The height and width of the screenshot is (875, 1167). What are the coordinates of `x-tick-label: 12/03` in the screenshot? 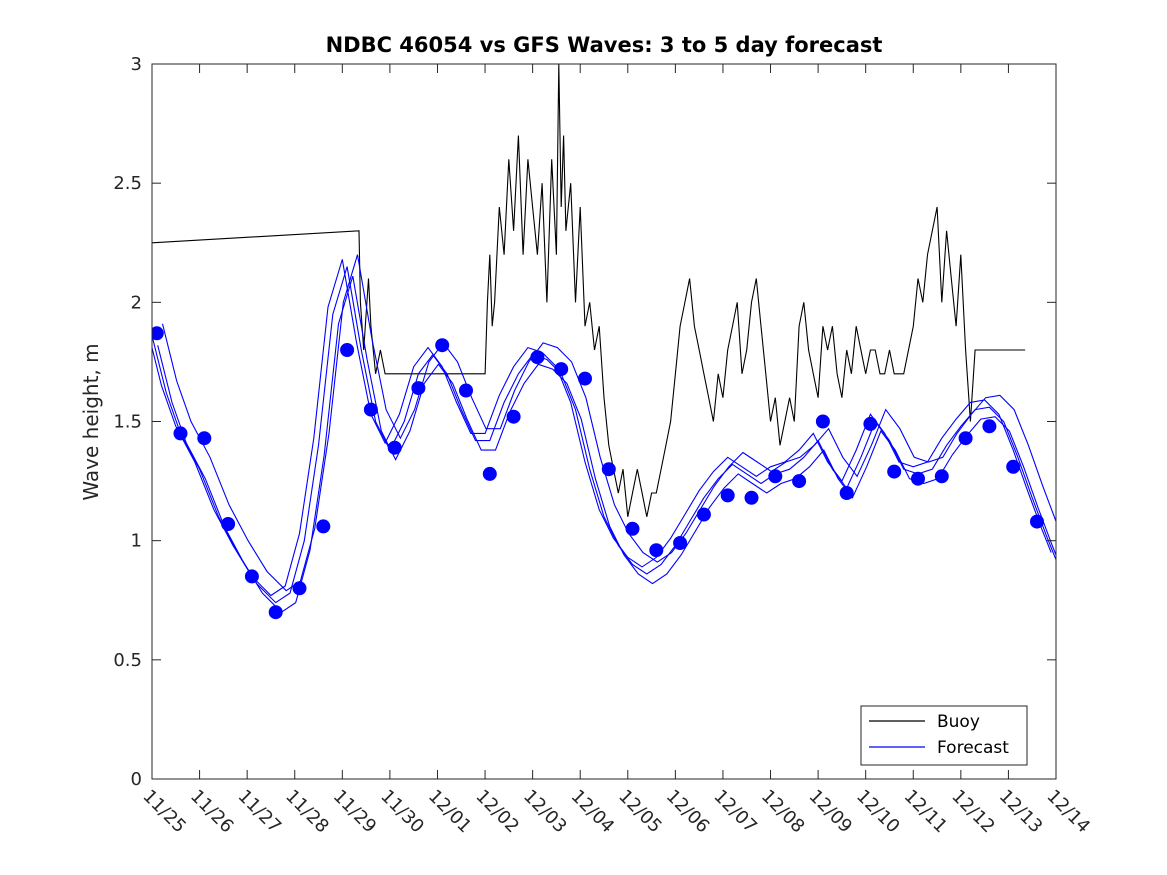 It's located at (545, 812).